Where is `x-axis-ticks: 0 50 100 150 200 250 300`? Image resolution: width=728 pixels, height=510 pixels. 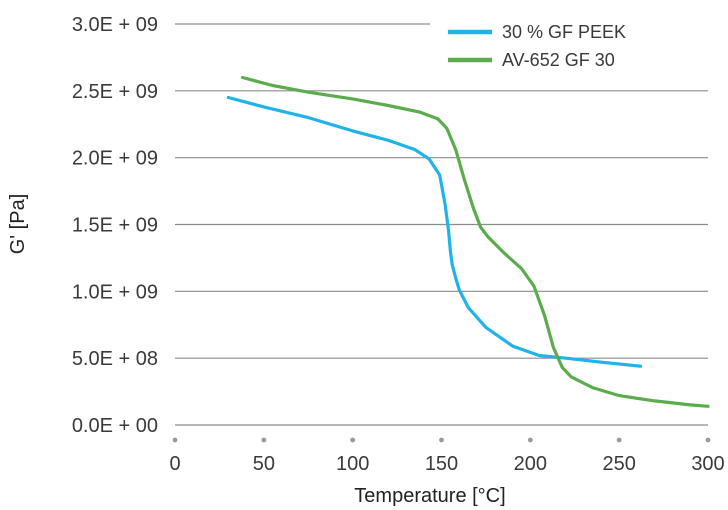
x-axis-ticks: 0 50 100 150 200 250 300 is located at coordinates (447, 456).